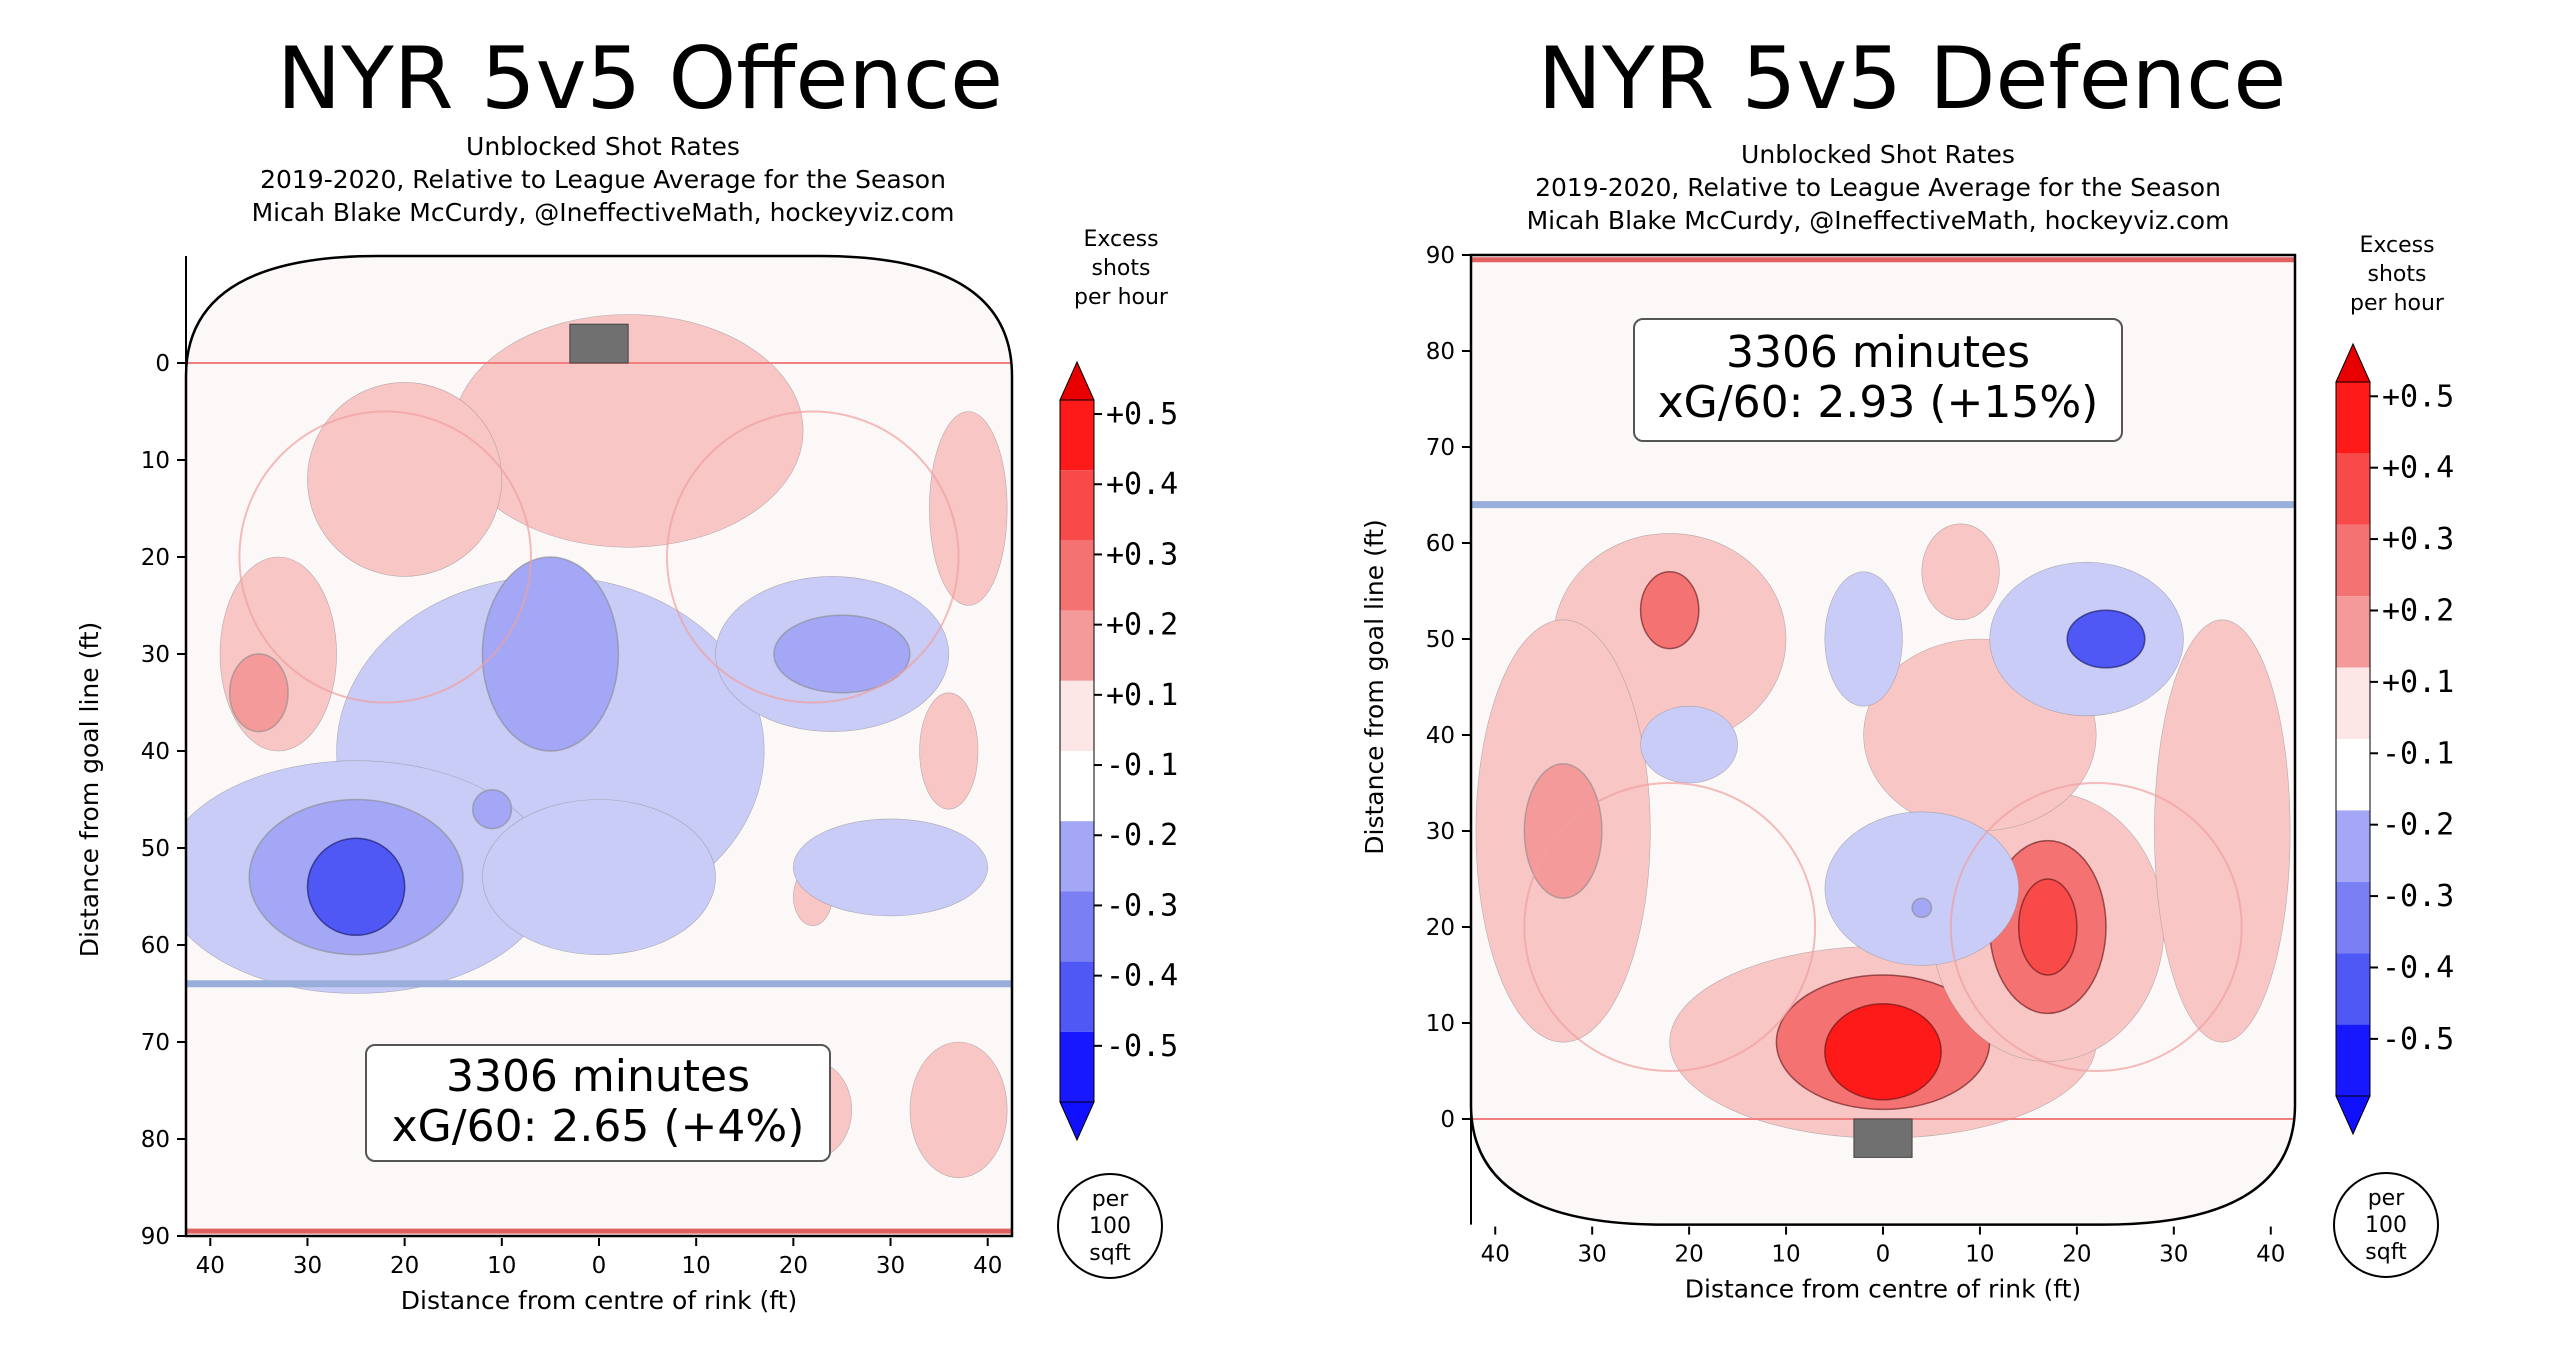 This screenshot has height=1355, width=2560. I want to click on colorbar-title-line: Excess, so click(1120, 239).